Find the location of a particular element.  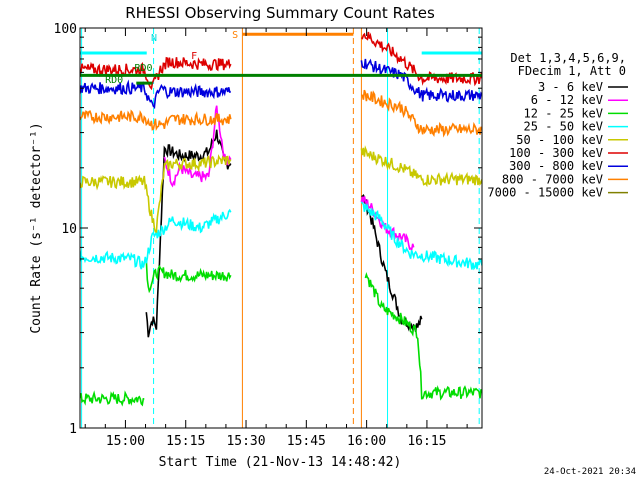

legend-label-6: 300 - 800 keV is located at coordinates (556, 166).